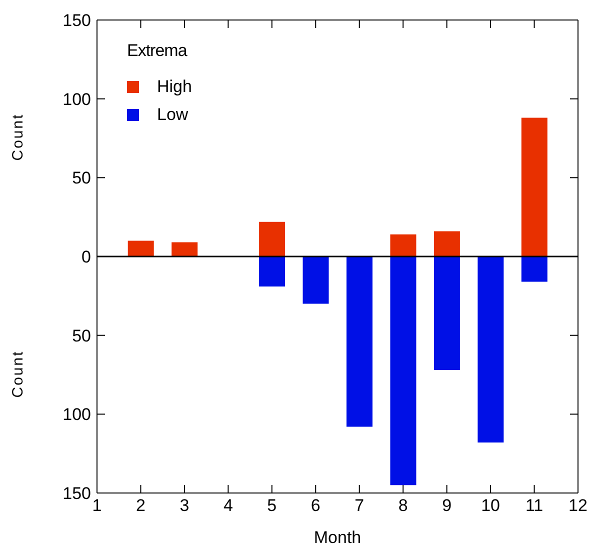  I want to click on text: Count, so click(18, 374).